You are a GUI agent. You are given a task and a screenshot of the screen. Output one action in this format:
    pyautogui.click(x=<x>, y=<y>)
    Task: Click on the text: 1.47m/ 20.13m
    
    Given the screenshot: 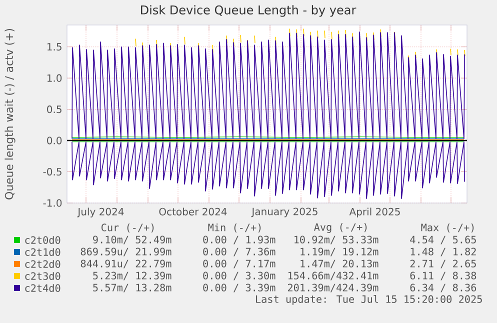 What is the action you would take?
    pyautogui.click(x=339, y=264)
    